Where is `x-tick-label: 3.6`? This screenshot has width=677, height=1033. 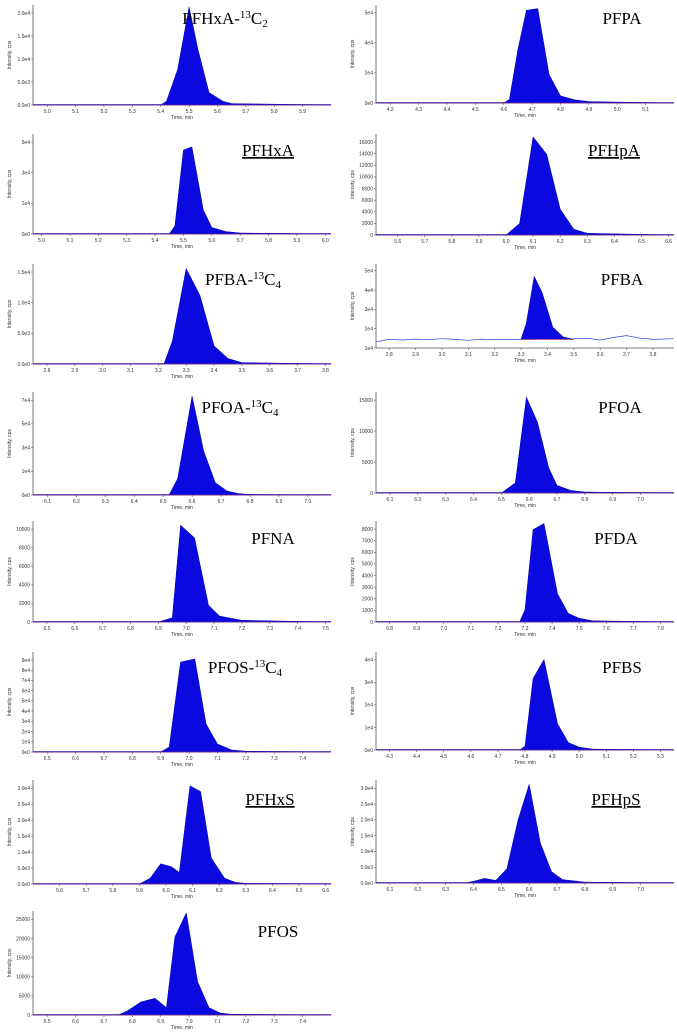 x-tick-label: 3.6 is located at coordinates (269, 371).